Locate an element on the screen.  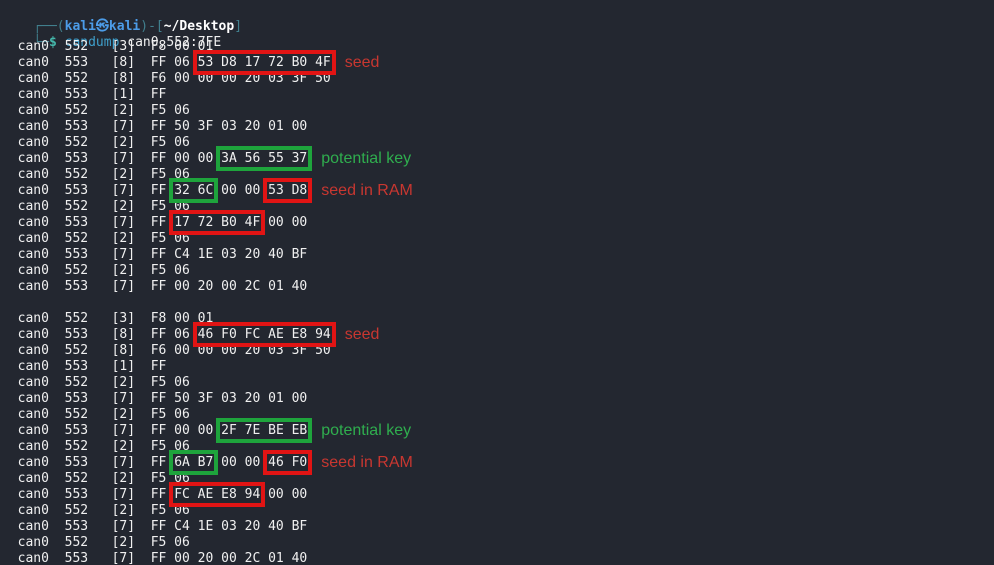
candump-line: can0 553 [7] FF 17 72 B0 4F 00 00 is located at coordinates (498, 222).